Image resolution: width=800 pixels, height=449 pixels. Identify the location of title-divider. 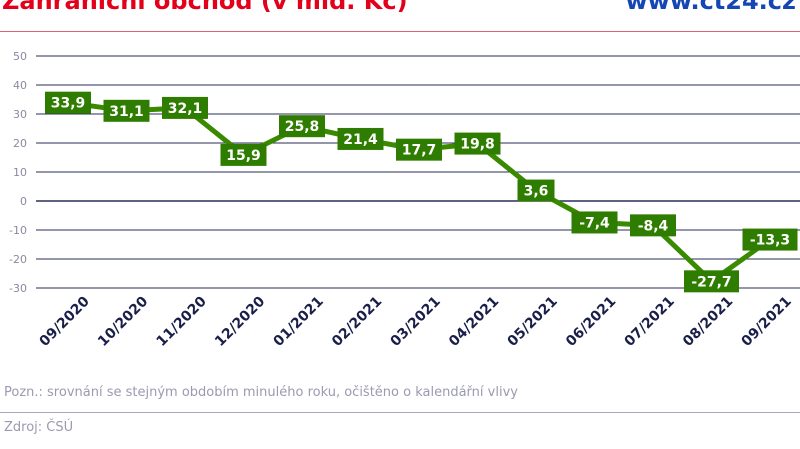
(400, 31).